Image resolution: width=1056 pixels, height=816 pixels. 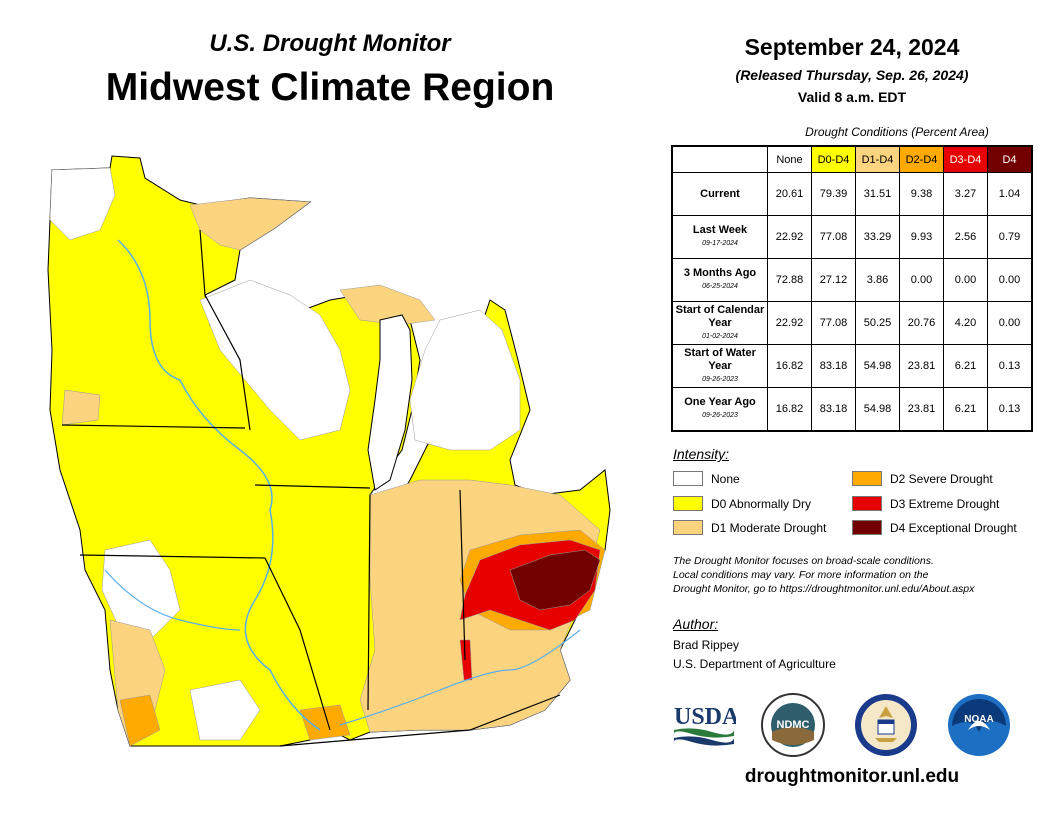 What do you see at coordinates (833, 323) in the screenshot?
I see `cell: 77.08` at bounding box center [833, 323].